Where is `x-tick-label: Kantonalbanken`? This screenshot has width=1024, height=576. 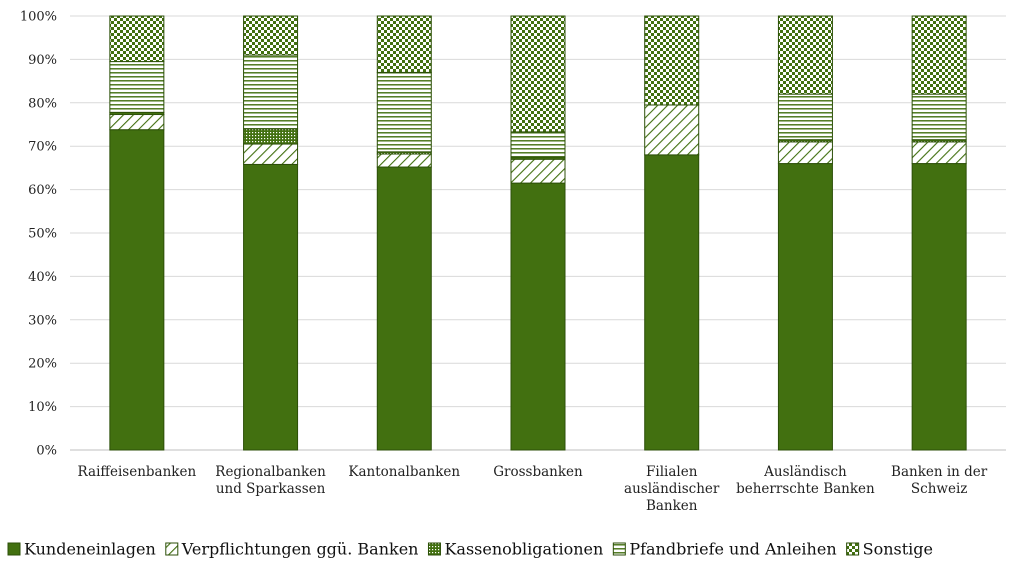
x-tick-label: Kantonalbanken is located at coordinates (404, 472).